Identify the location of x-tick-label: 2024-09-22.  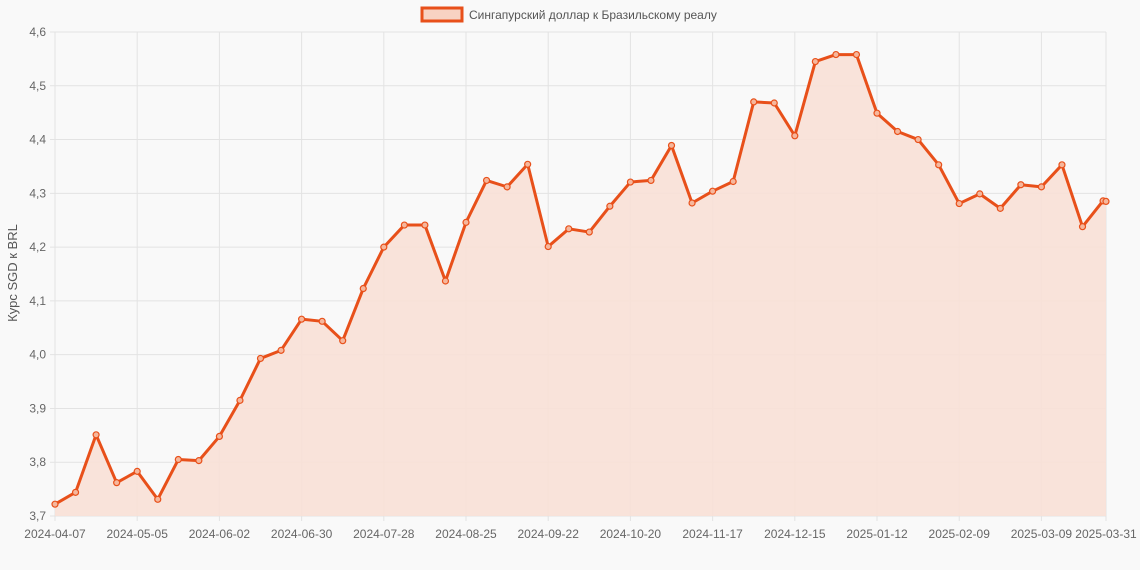
(549, 534).